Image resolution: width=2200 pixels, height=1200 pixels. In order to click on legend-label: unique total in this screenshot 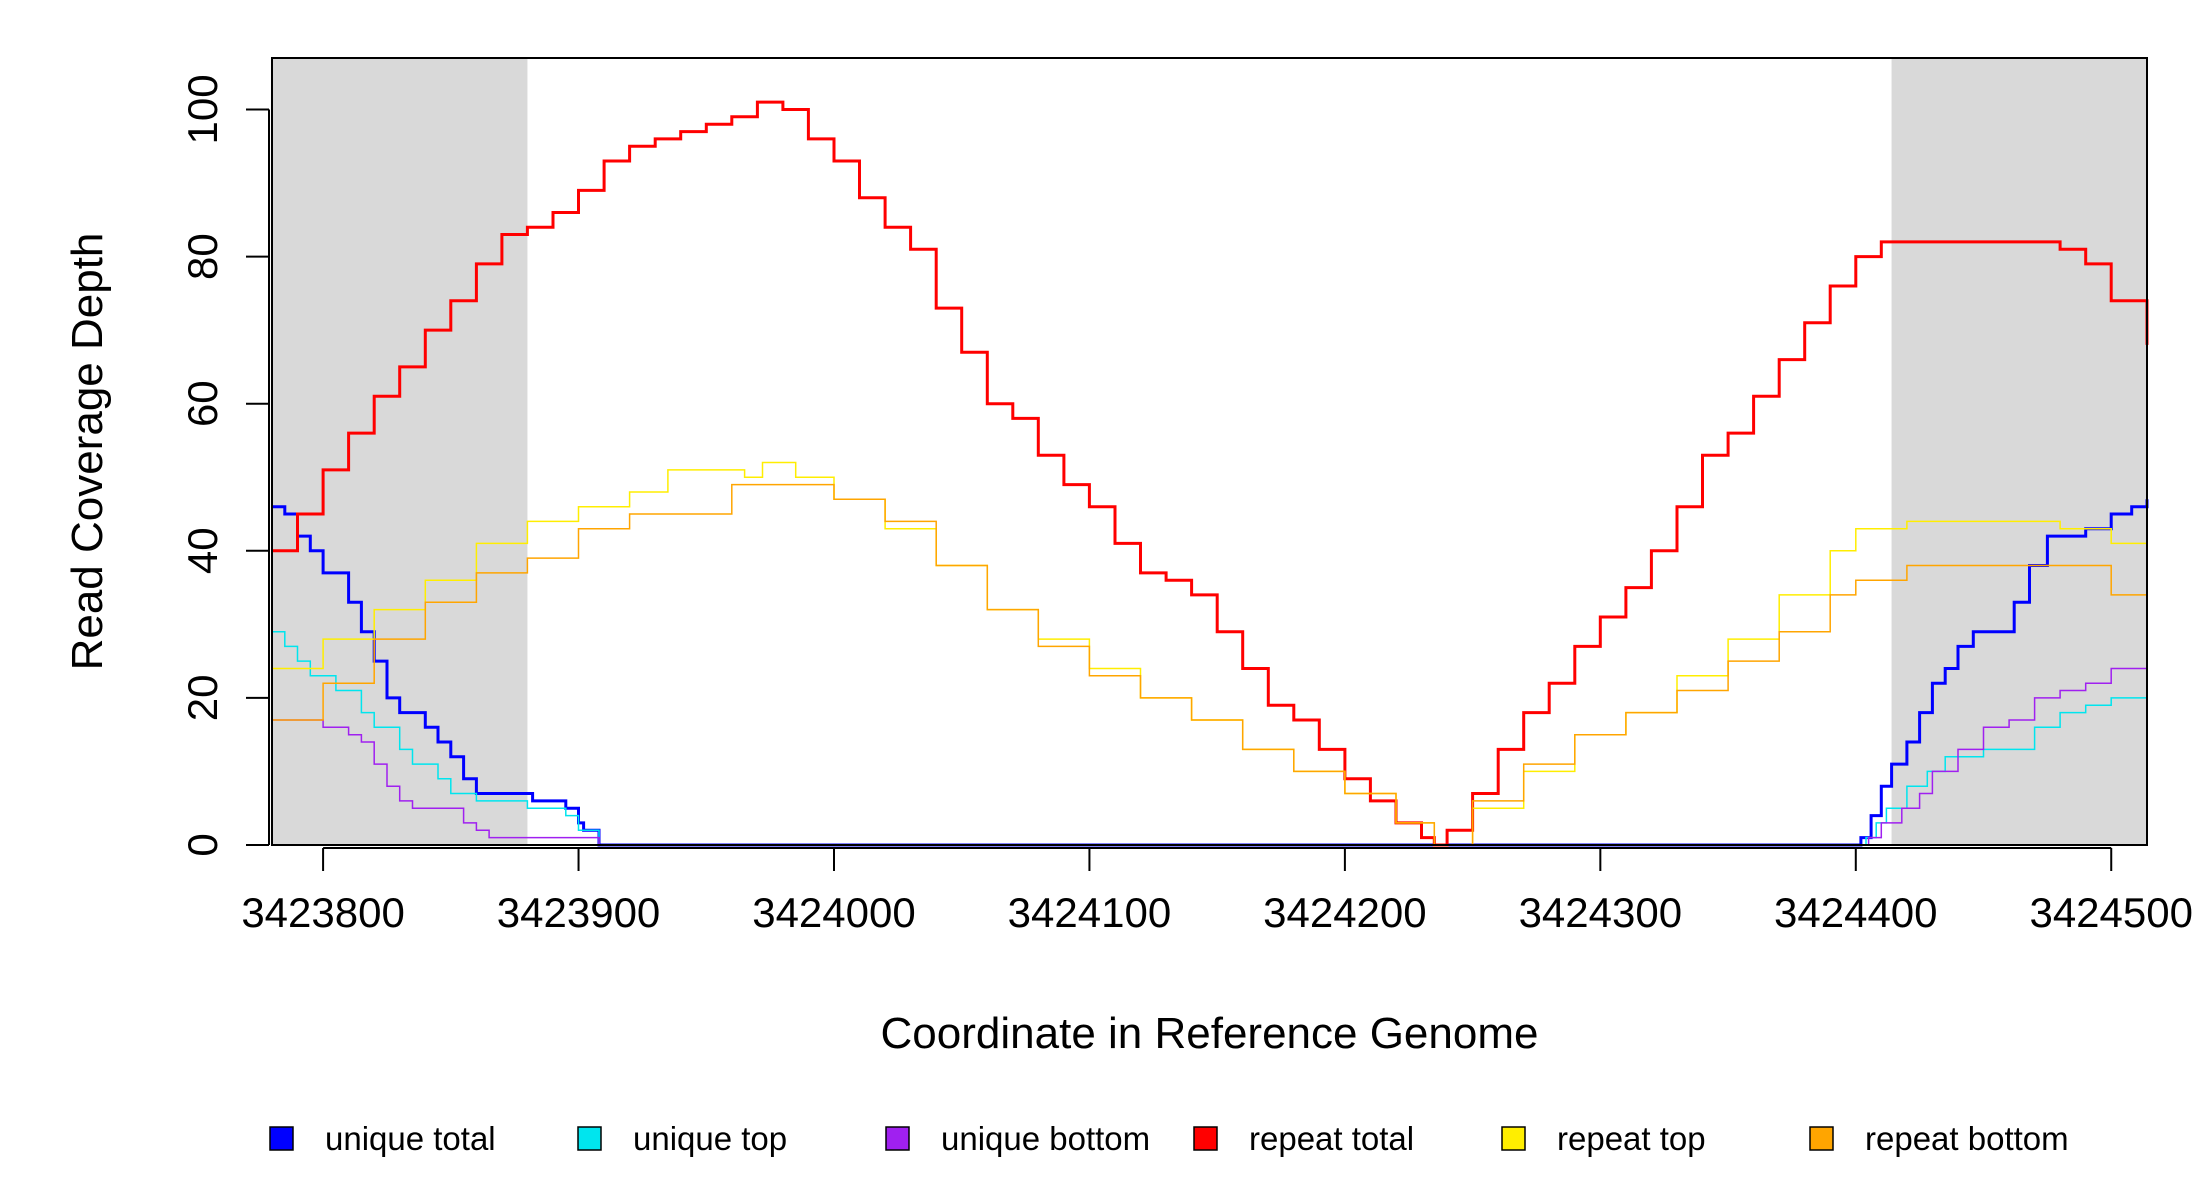, I will do `click(410, 1138)`.